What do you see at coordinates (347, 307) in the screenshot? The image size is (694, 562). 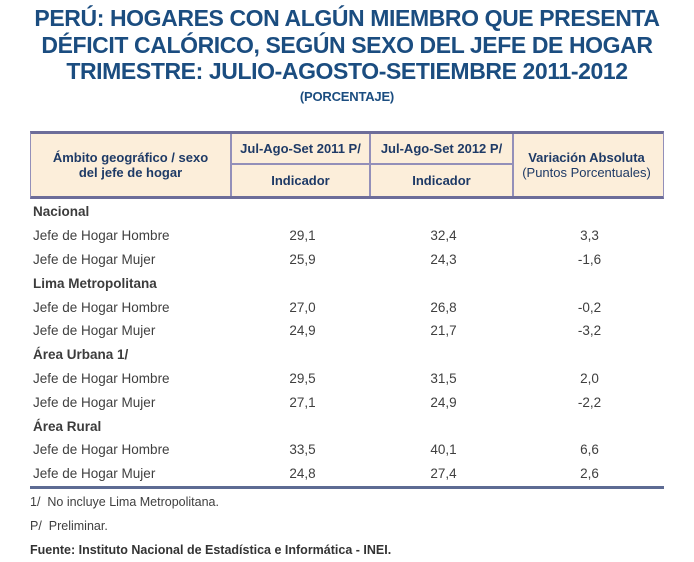 I see `table-row: Jefe de Hogar Hombre 27,0 26,8 -0,2` at bounding box center [347, 307].